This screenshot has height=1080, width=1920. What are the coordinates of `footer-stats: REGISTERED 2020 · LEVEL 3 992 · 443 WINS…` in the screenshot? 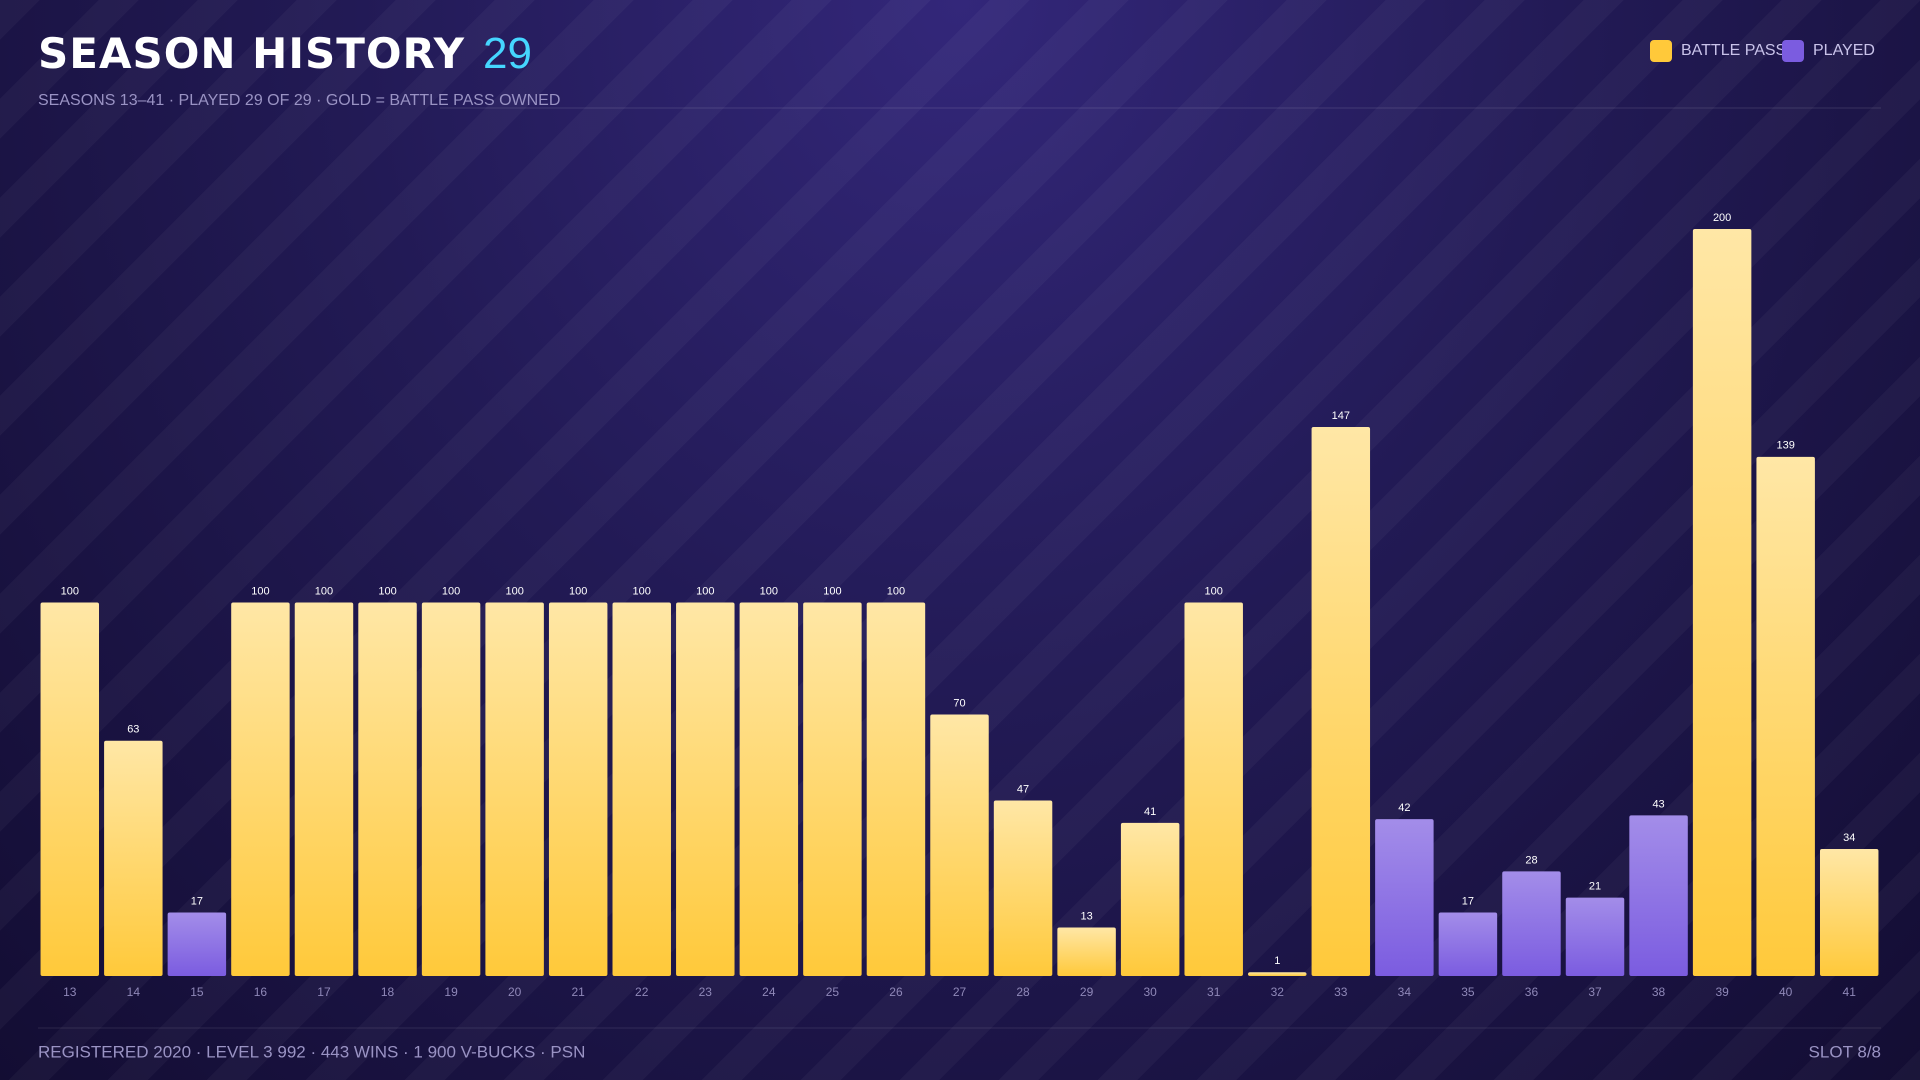 It's located at (311, 1051).